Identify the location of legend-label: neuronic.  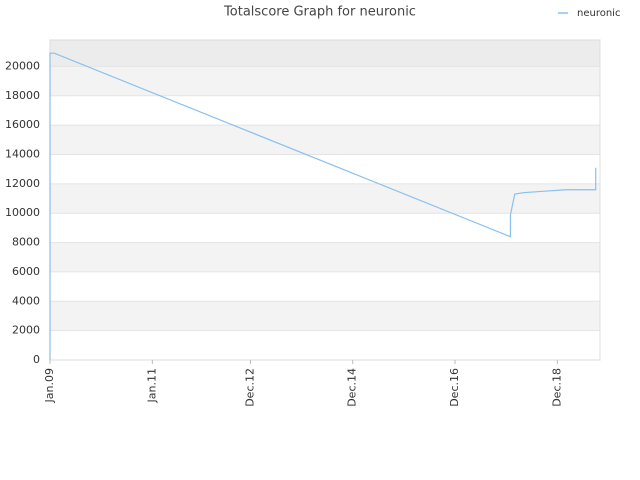
(598, 13).